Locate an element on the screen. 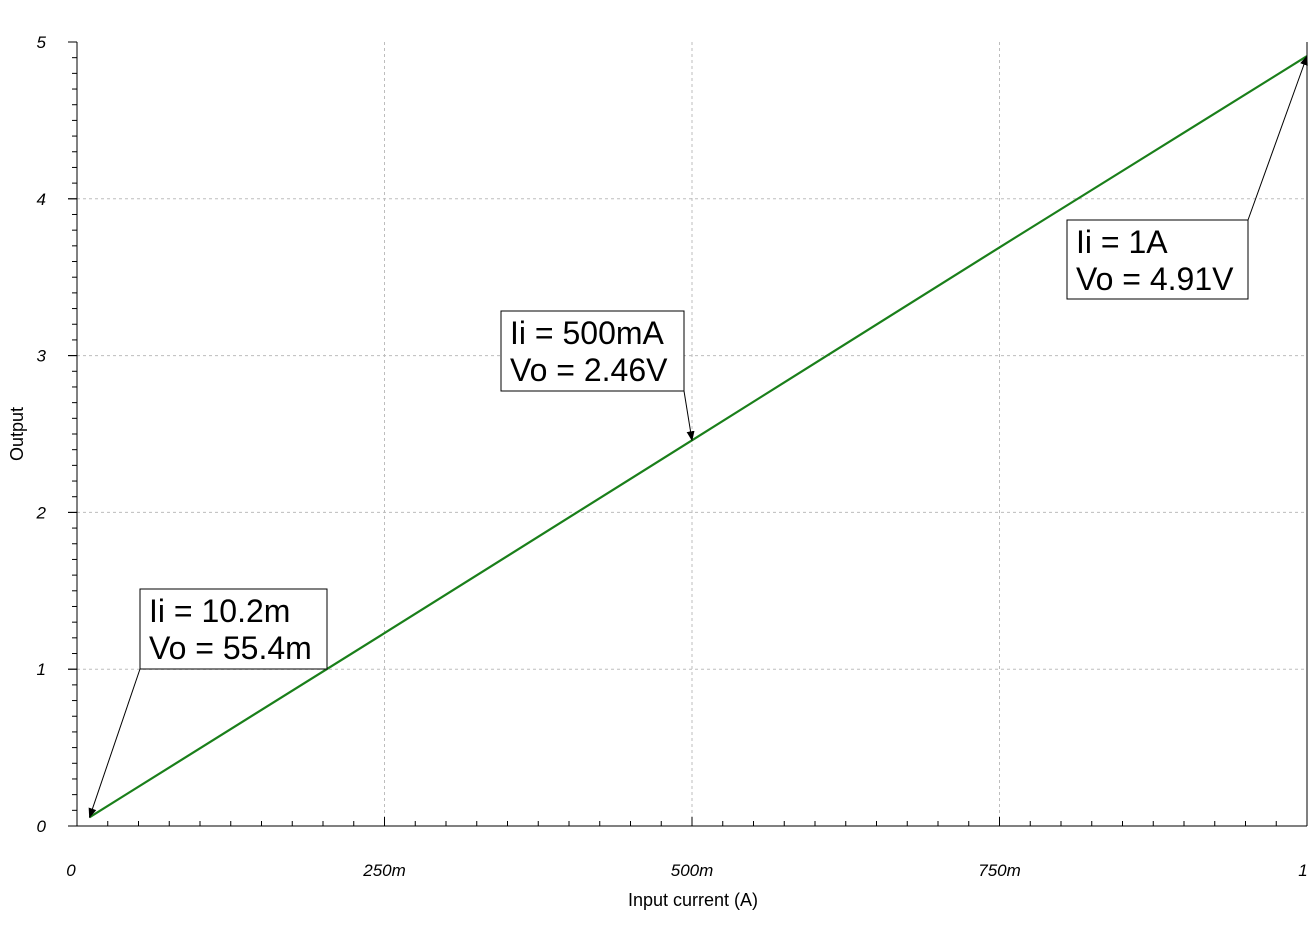  annotation-text: Ii = 500mA is located at coordinates (587, 333).